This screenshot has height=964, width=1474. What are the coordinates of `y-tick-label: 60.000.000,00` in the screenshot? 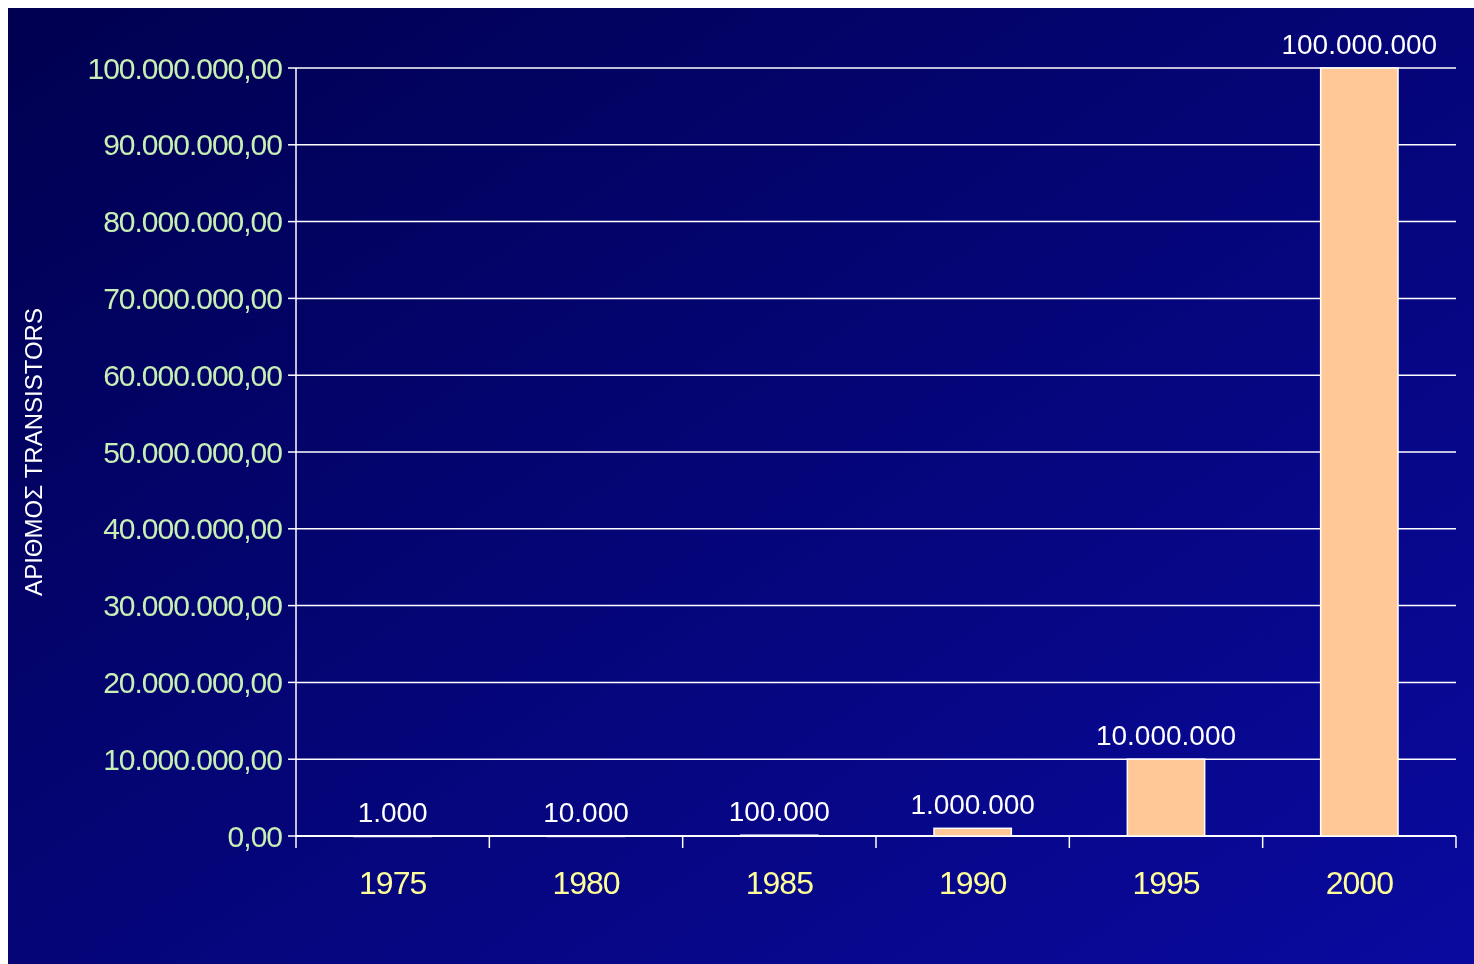 It's located at (193, 375).